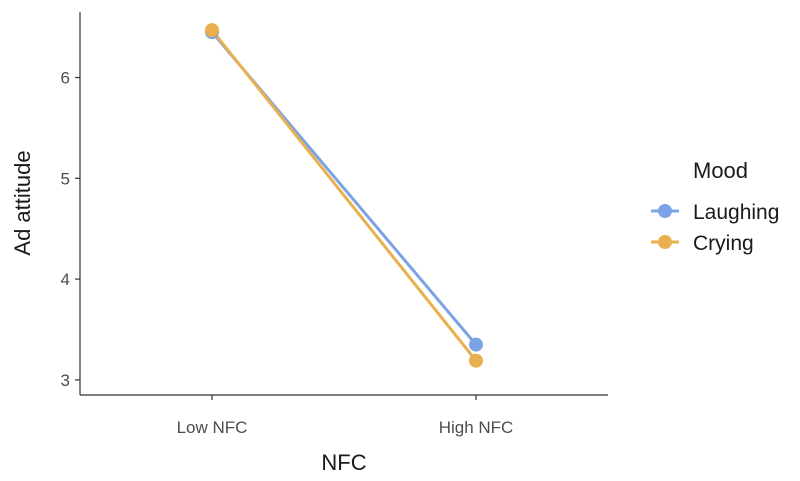  What do you see at coordinates (665, 211) in the screenshot?
I see `legend-marker-laughing` at bounding box center [665, 211].